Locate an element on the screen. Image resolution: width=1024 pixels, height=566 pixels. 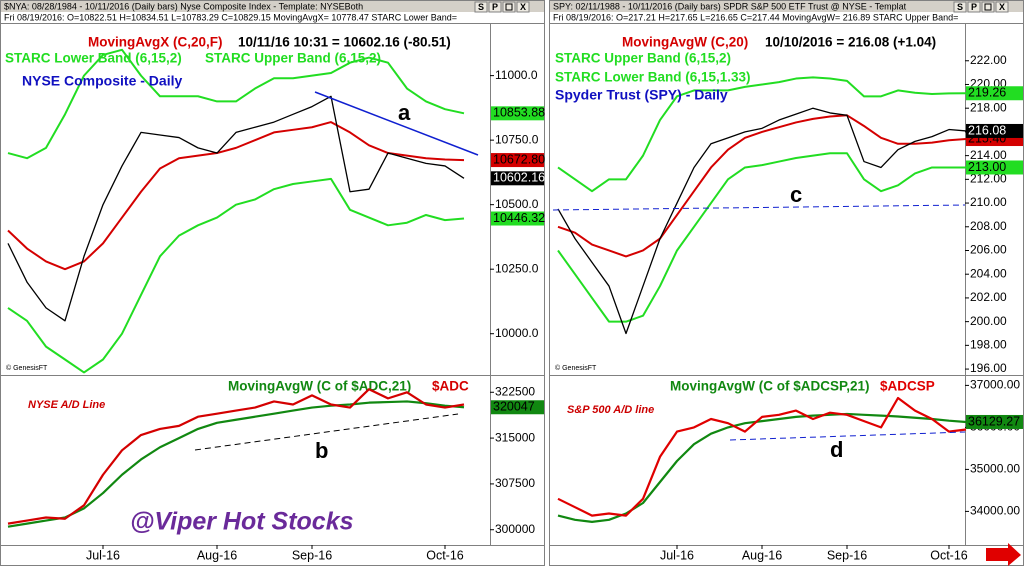
annotation: a is located at coordinates (404, 112).